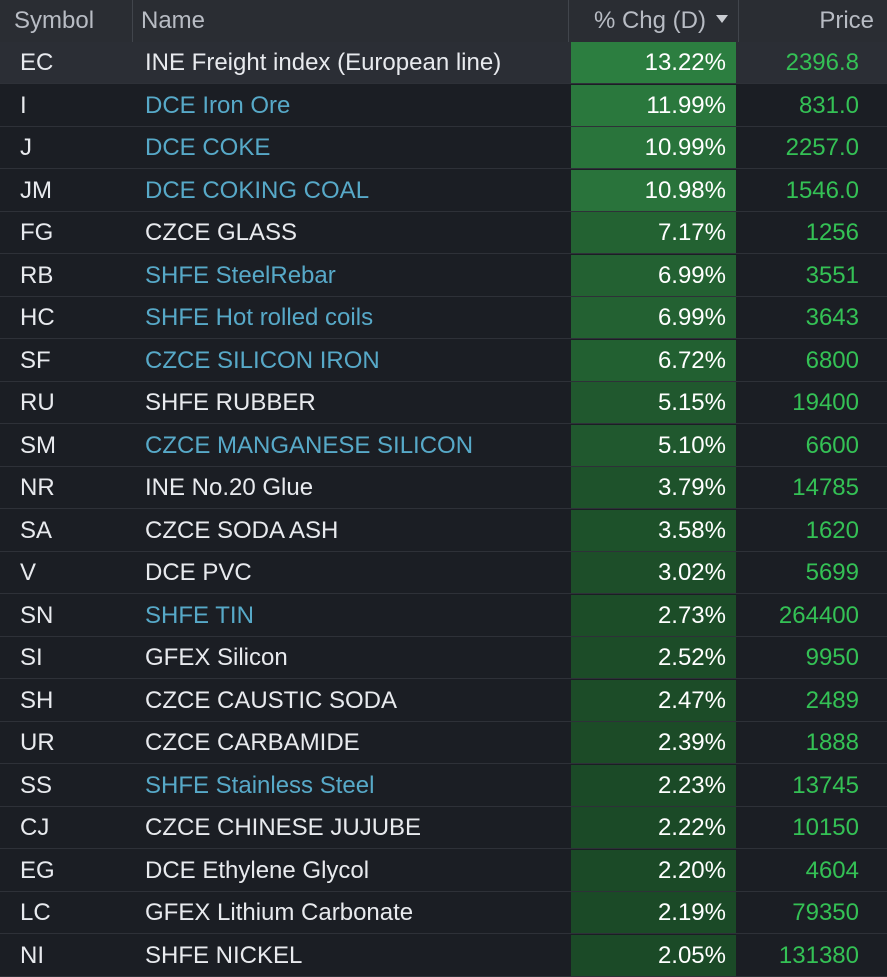  Describe the element at coordinates (822, 147) in the screenshot. I see `price-cell: 2257.0` at that location.